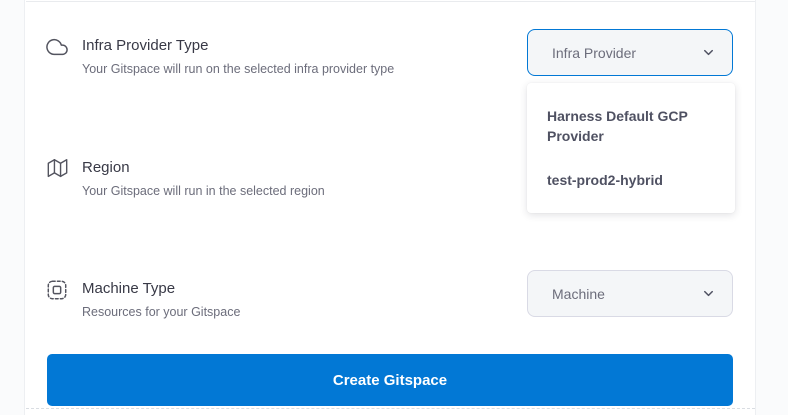 The width and height of the screenshot is (788, 415). I want to click on machine-type-select-value: Machine, so click(578, 293).